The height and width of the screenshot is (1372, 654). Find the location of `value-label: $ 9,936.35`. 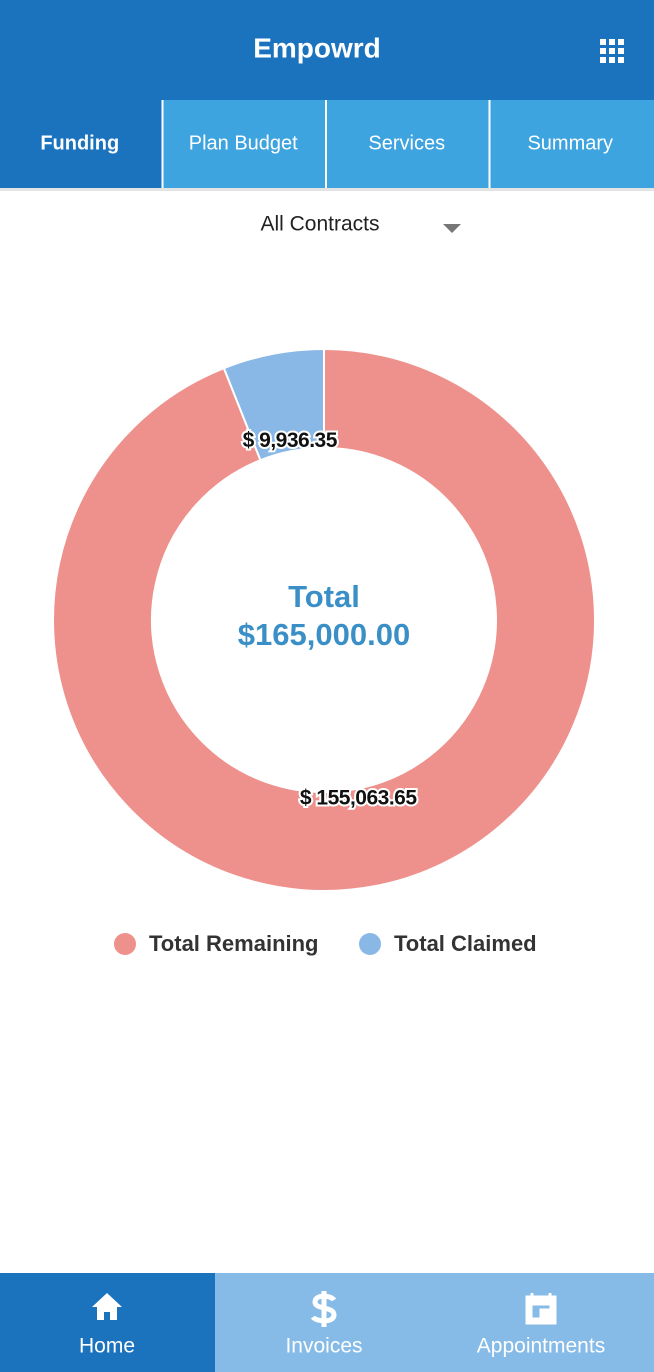

value-label: $ 9,936.35 is located at coordinates (290, 440).